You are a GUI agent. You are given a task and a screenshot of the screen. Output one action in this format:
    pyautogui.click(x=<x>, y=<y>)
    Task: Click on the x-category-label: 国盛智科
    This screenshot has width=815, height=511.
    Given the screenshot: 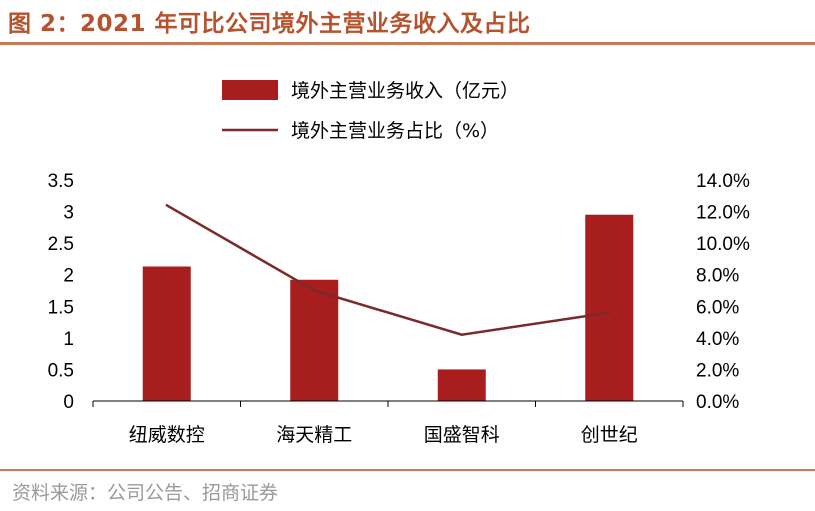 What is the action you would take?
    pyautogui.click(x=462, y=435)
    